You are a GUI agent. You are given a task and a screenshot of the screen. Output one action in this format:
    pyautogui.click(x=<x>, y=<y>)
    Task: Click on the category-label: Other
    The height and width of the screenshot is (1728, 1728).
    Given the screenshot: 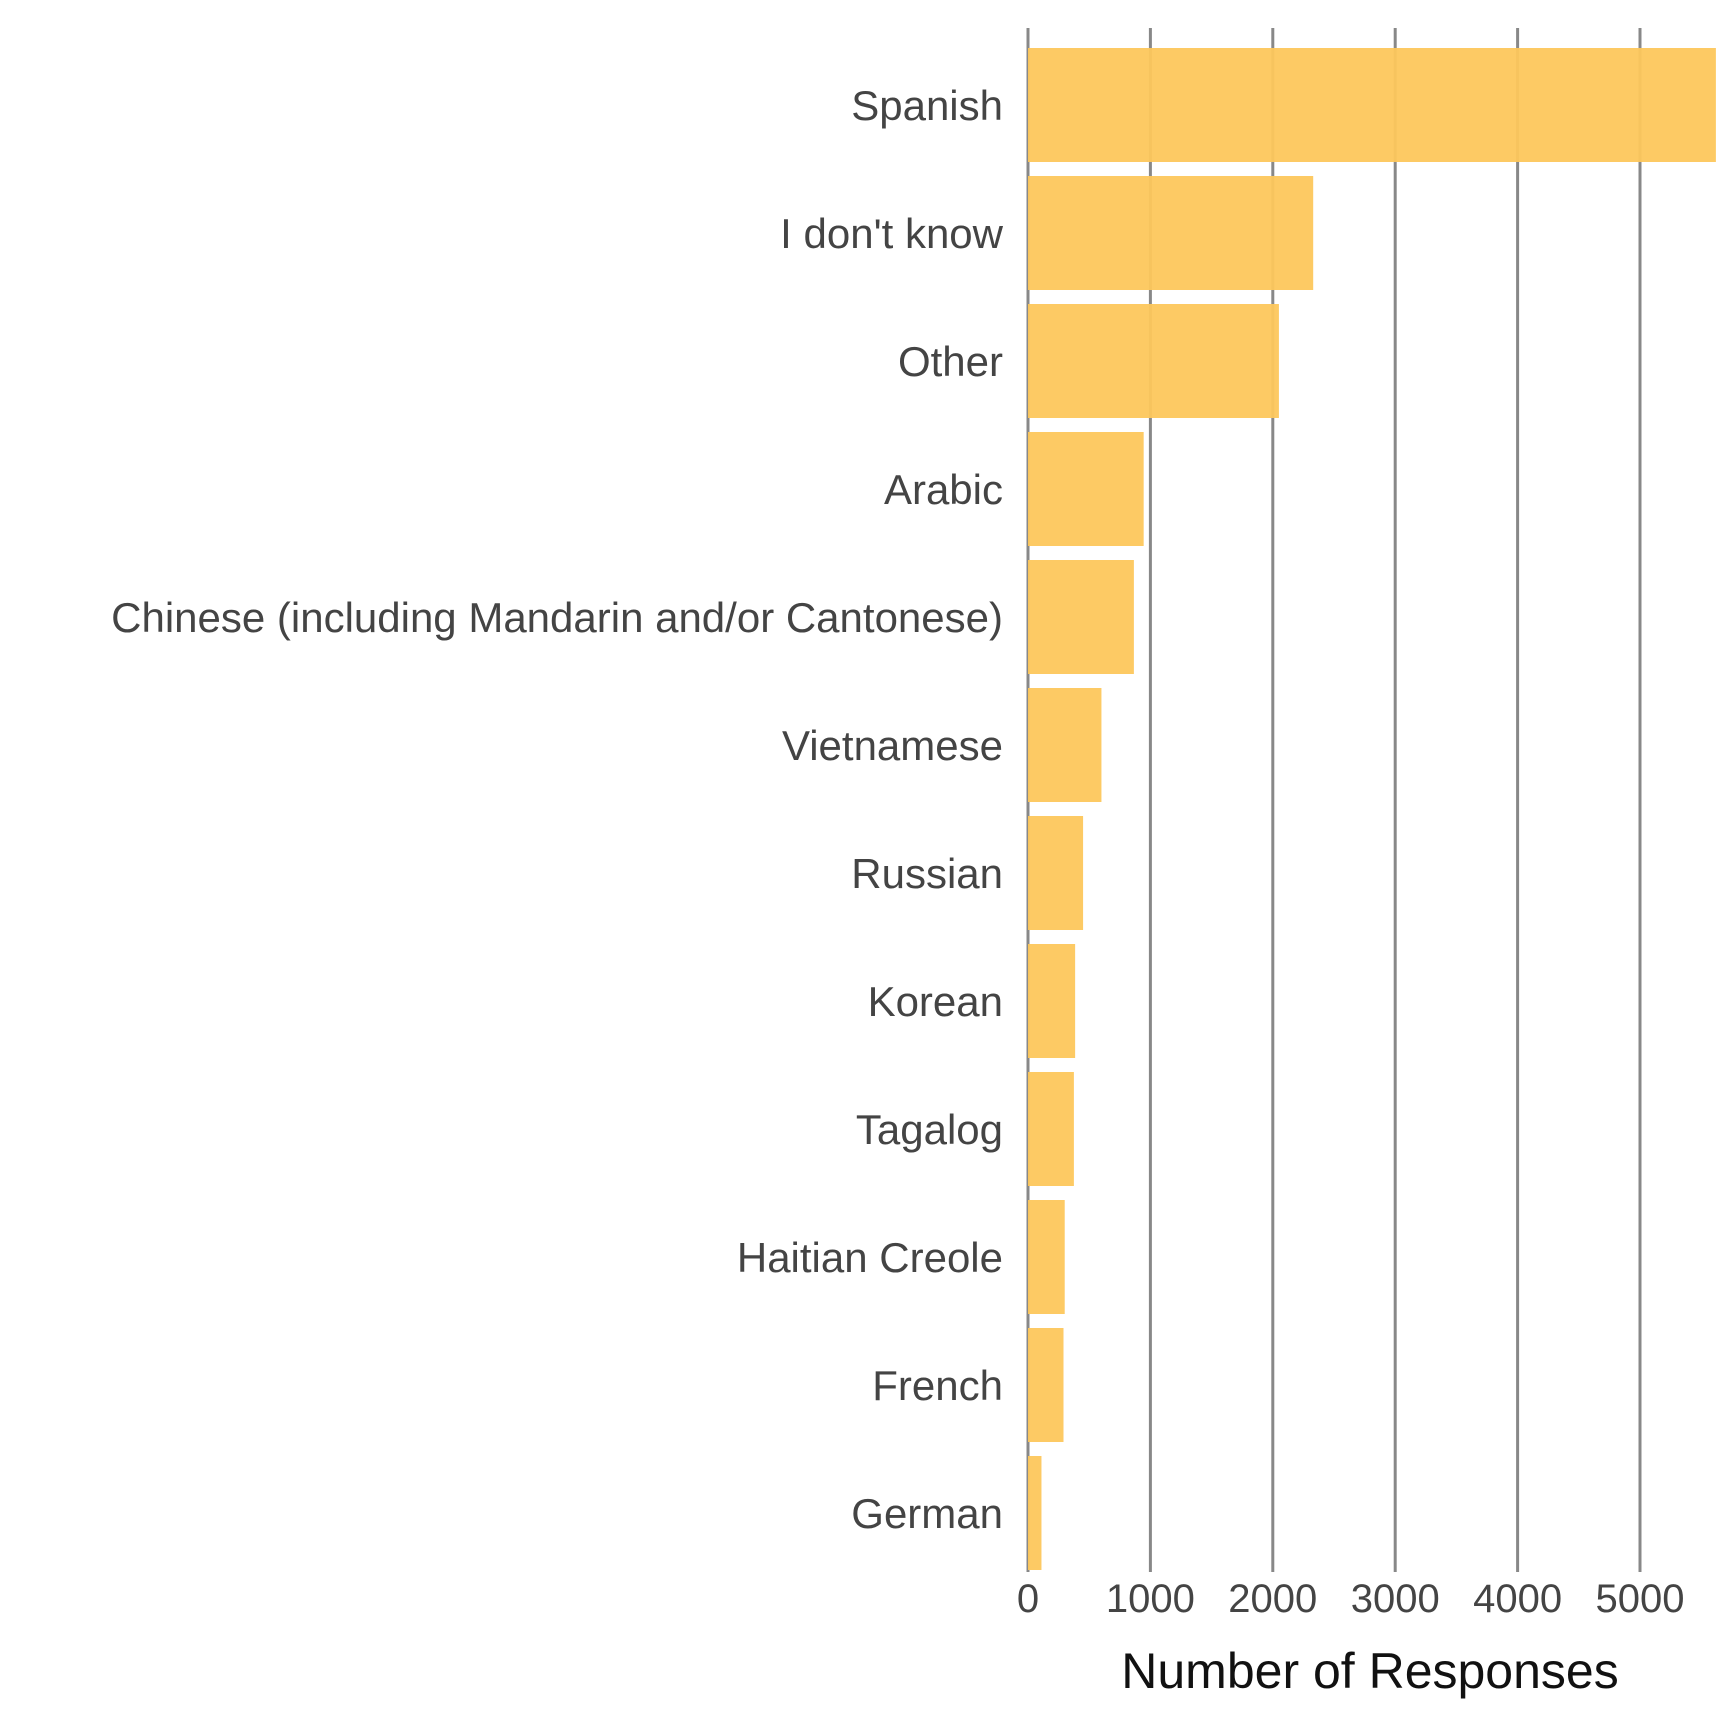 What is the action you would take?
    pyautogui.click(x=950, y=361)
    